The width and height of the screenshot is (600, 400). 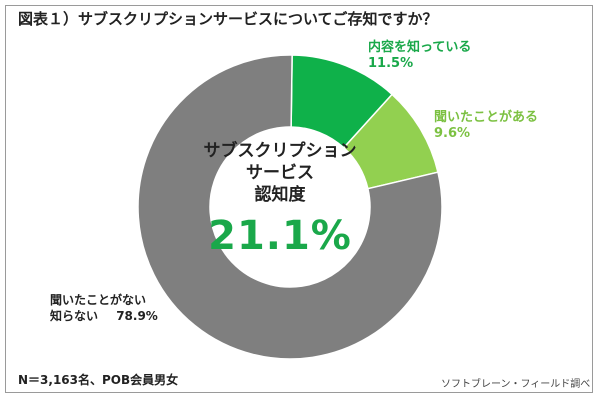 I want to click on label-unknown: 聞いたことがない 知らない 78.9%, so click(x=104, y=308).